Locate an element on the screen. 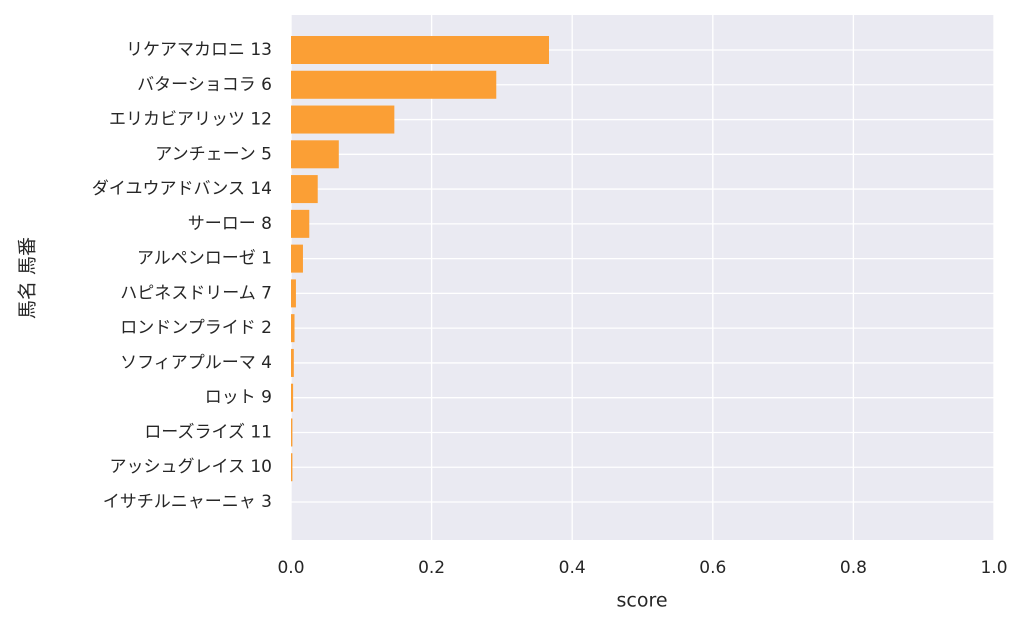 The width and height of the screenshot is (1024, 627). y-tick-label: ソフィアプルーマ 4 is located at coordinates (196, 363).